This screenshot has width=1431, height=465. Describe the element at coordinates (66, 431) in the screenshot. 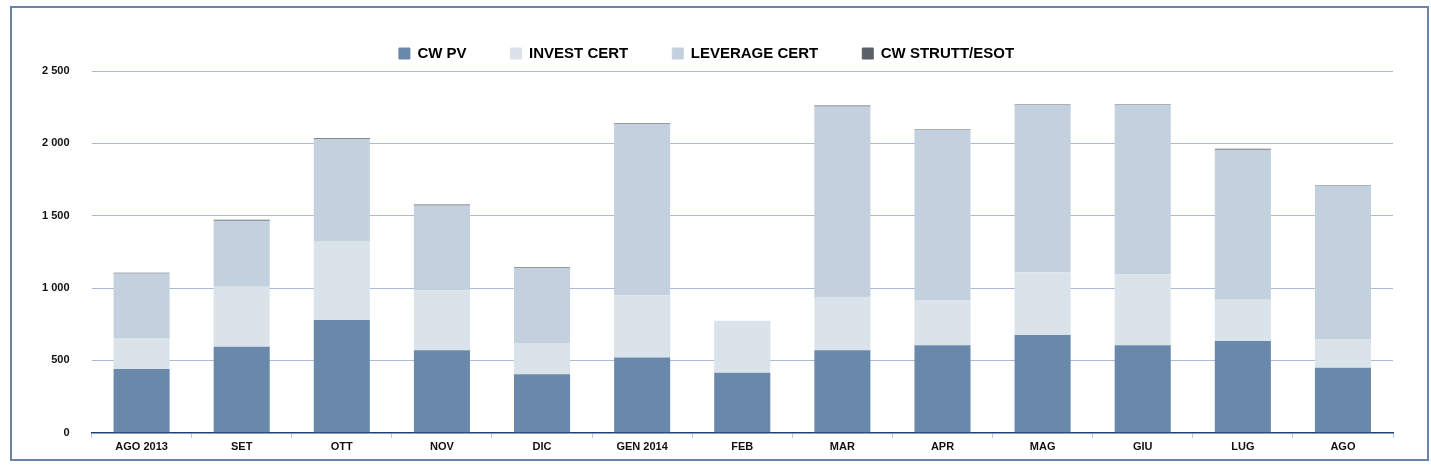

I see `y-tick-label: 0` at that location.